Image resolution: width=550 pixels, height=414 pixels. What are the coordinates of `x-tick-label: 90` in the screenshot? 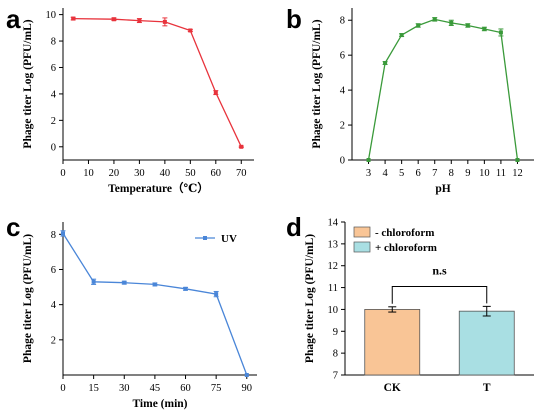 It's located at (247, 388).